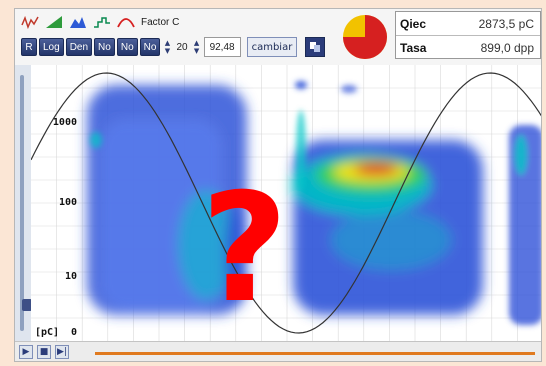  Describe the element at coordinates (54, 22) in the screenshot. I see `ramp-icon` at that location.